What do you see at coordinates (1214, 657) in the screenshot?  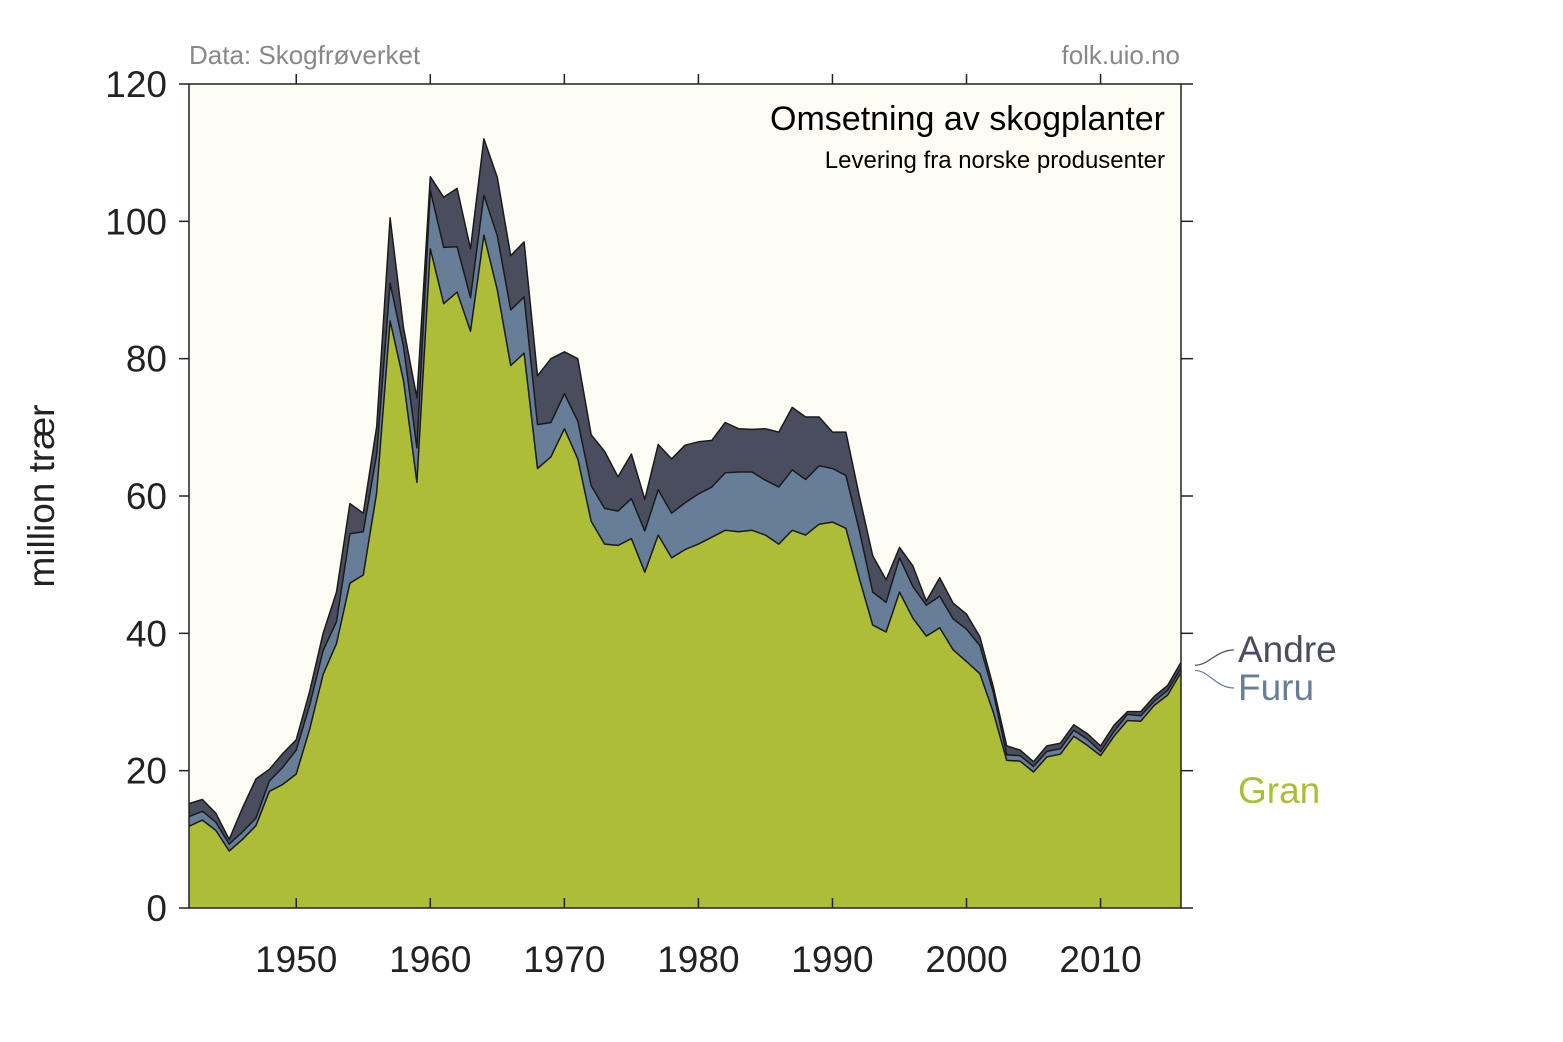 I see `leader-andre` at bounding box center [1214, 657].